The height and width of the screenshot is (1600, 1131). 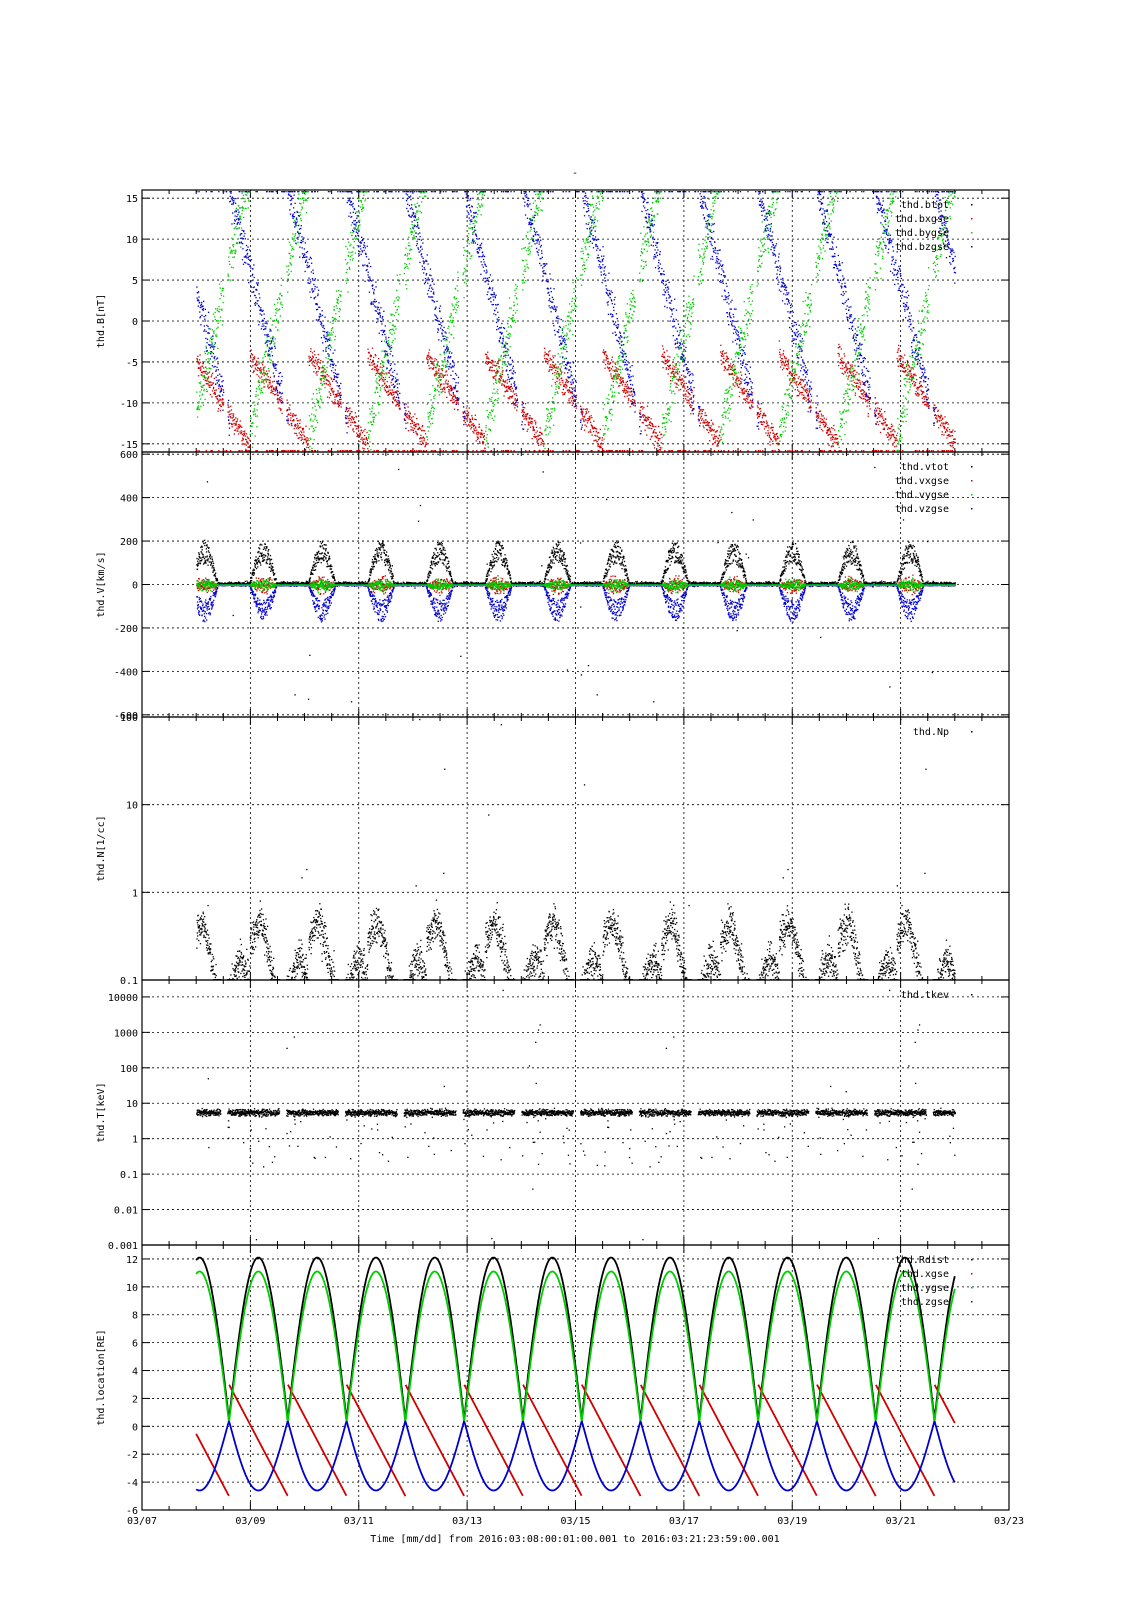 What do you see at coordinates (129, 499) in the screenshot?
I see `y-tick-label: 400` at bounding box center [129, 499].